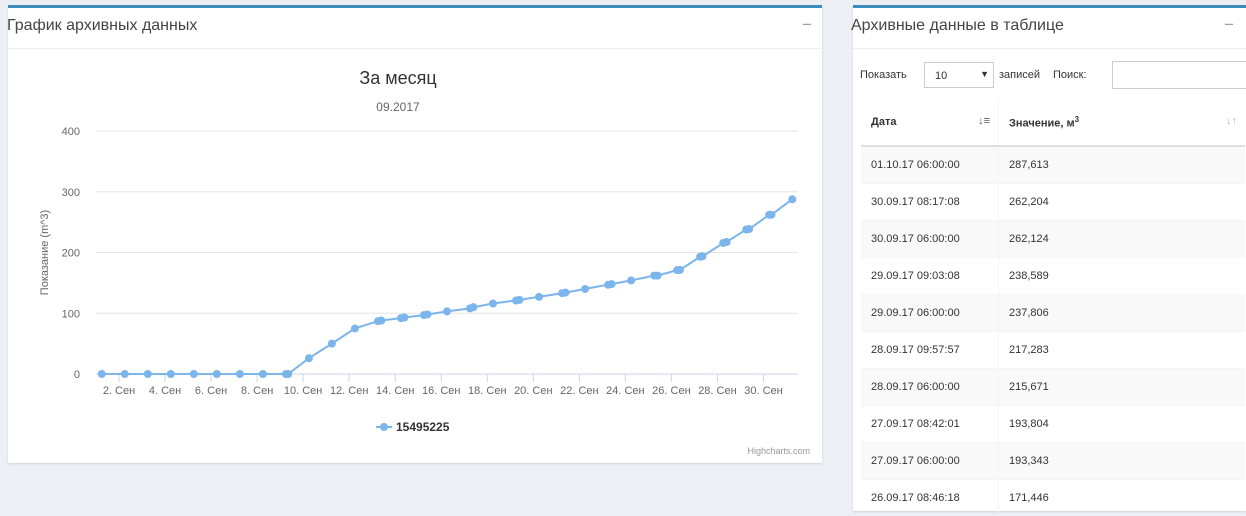 This screenshot has height=516, width=1246. Describe the element at coordinates (1122, 387) in the screenshot. I see `cell-value: 215,671` at that location.